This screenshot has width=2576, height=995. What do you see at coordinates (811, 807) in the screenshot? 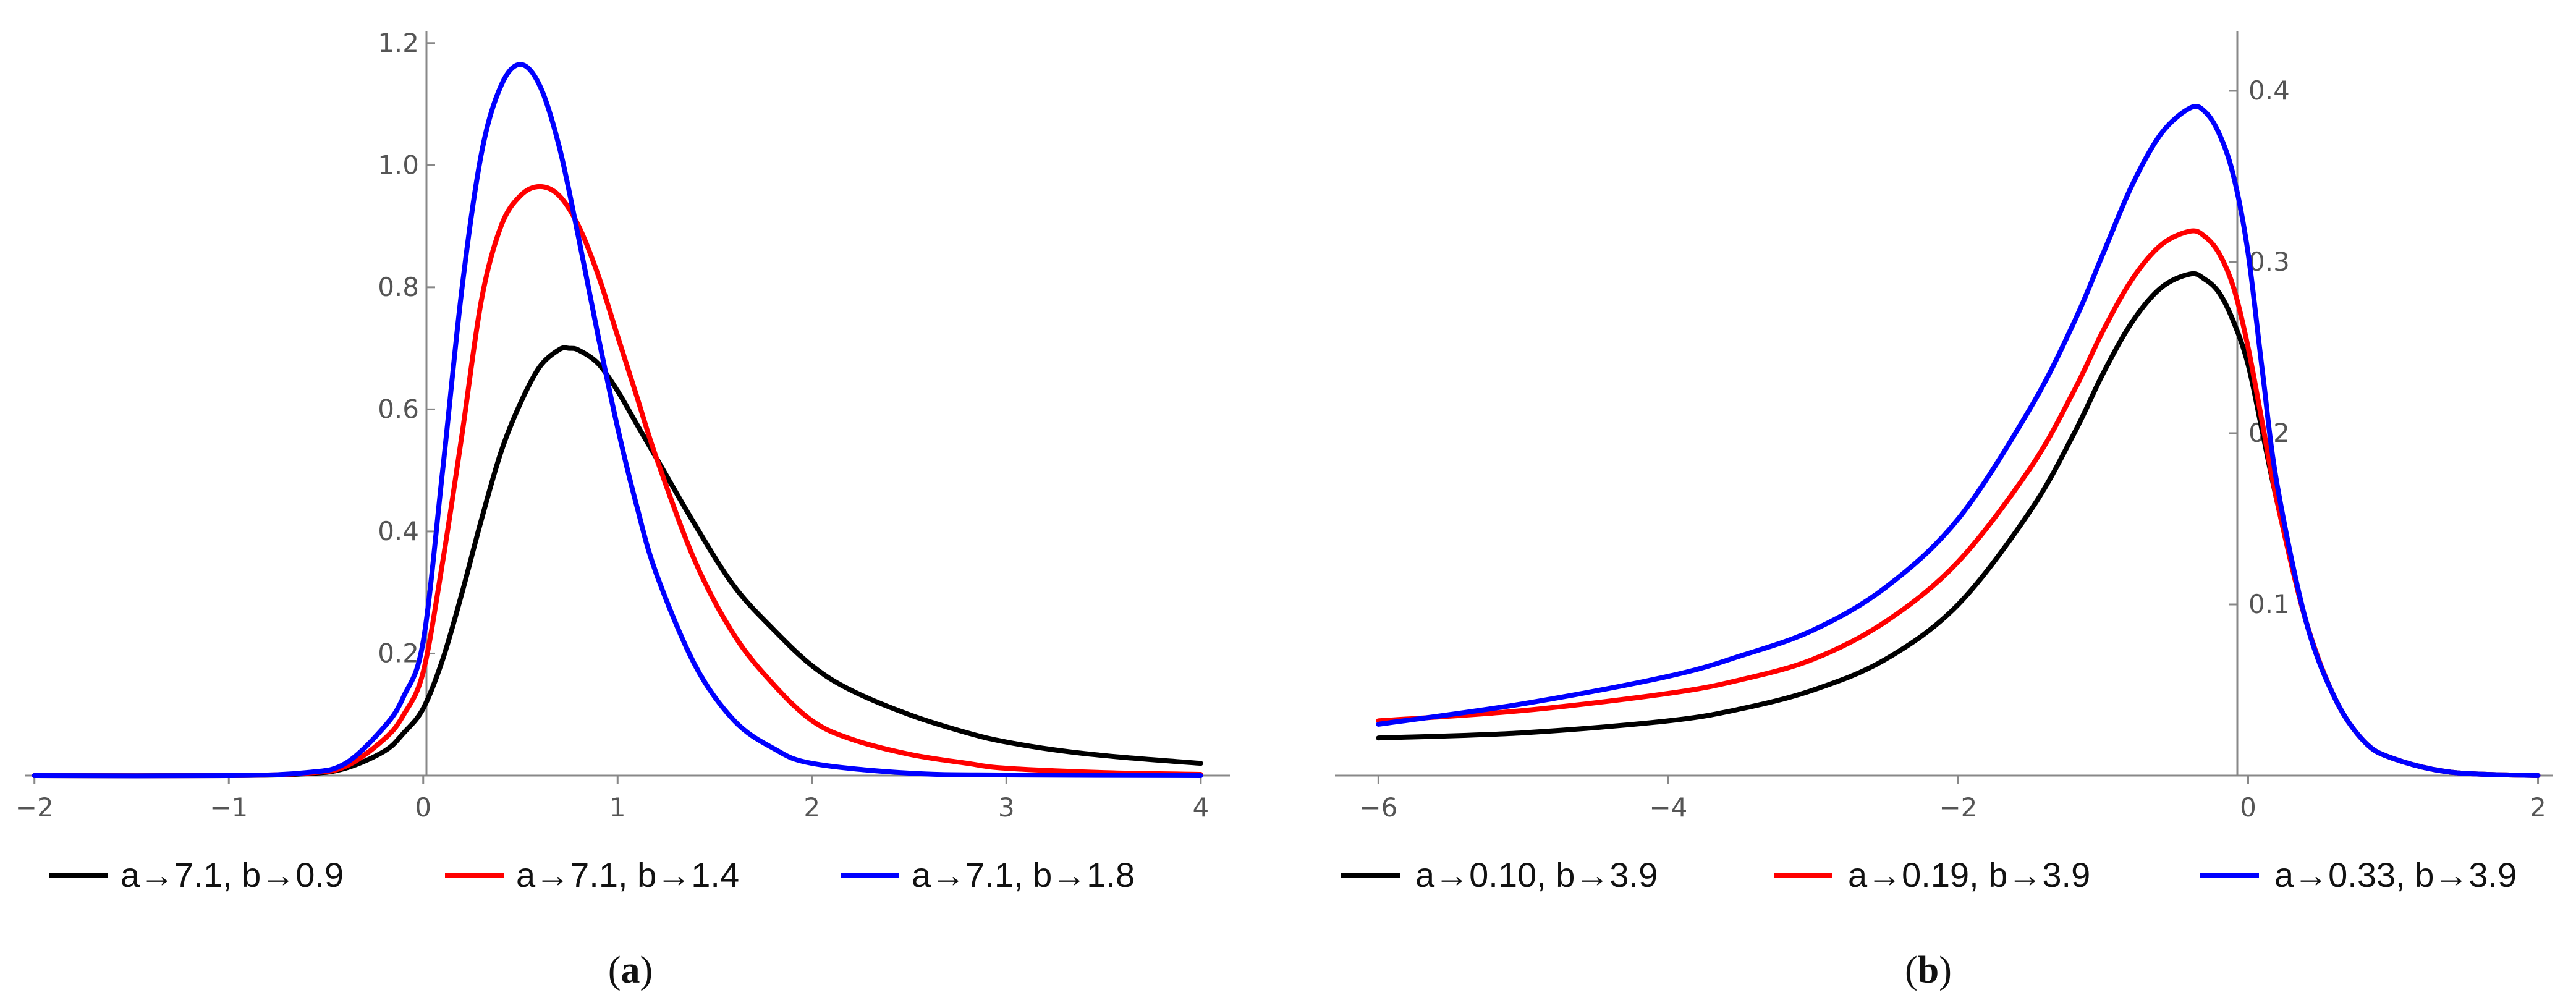
I see `x-tick-label-a-4: 2` at bounding box center [811, 807].